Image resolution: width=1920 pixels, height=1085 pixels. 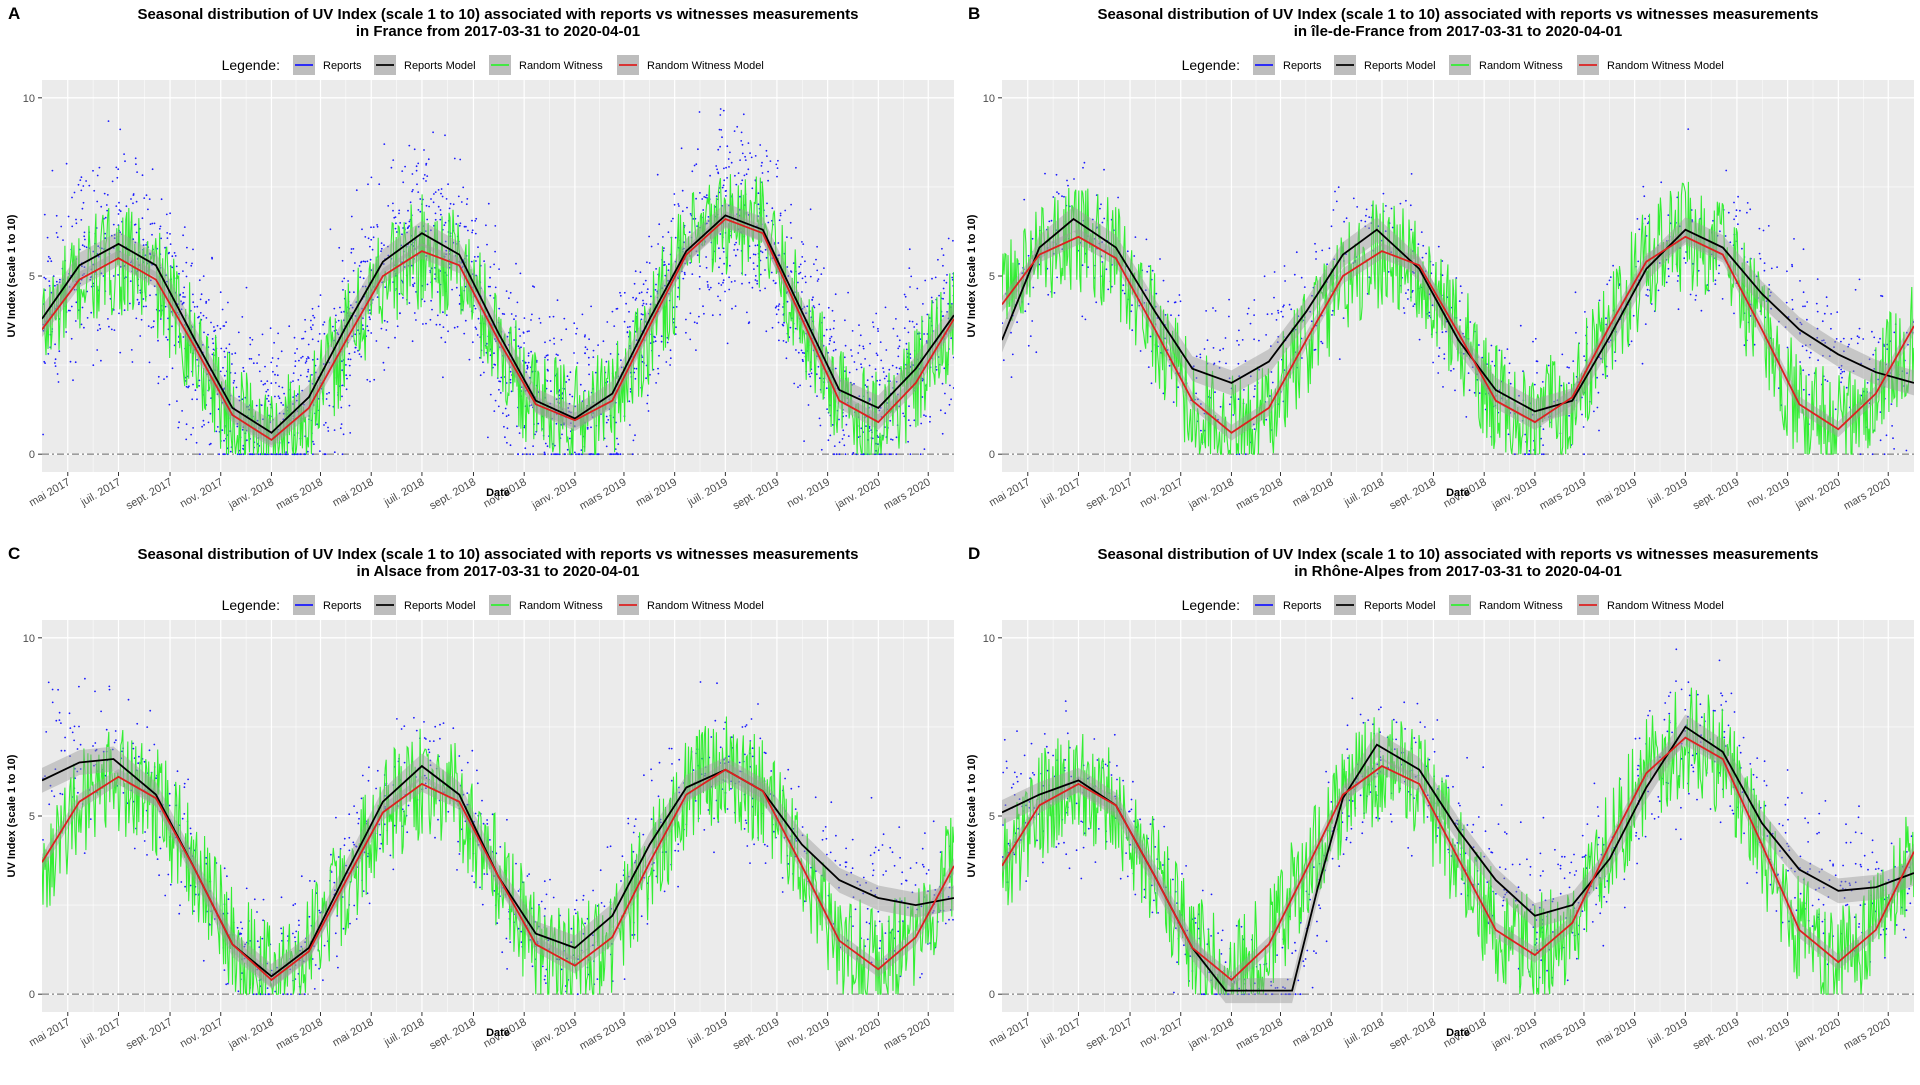 I want to click on x-tick-label: mai 2019, so click(x=656, y=492).